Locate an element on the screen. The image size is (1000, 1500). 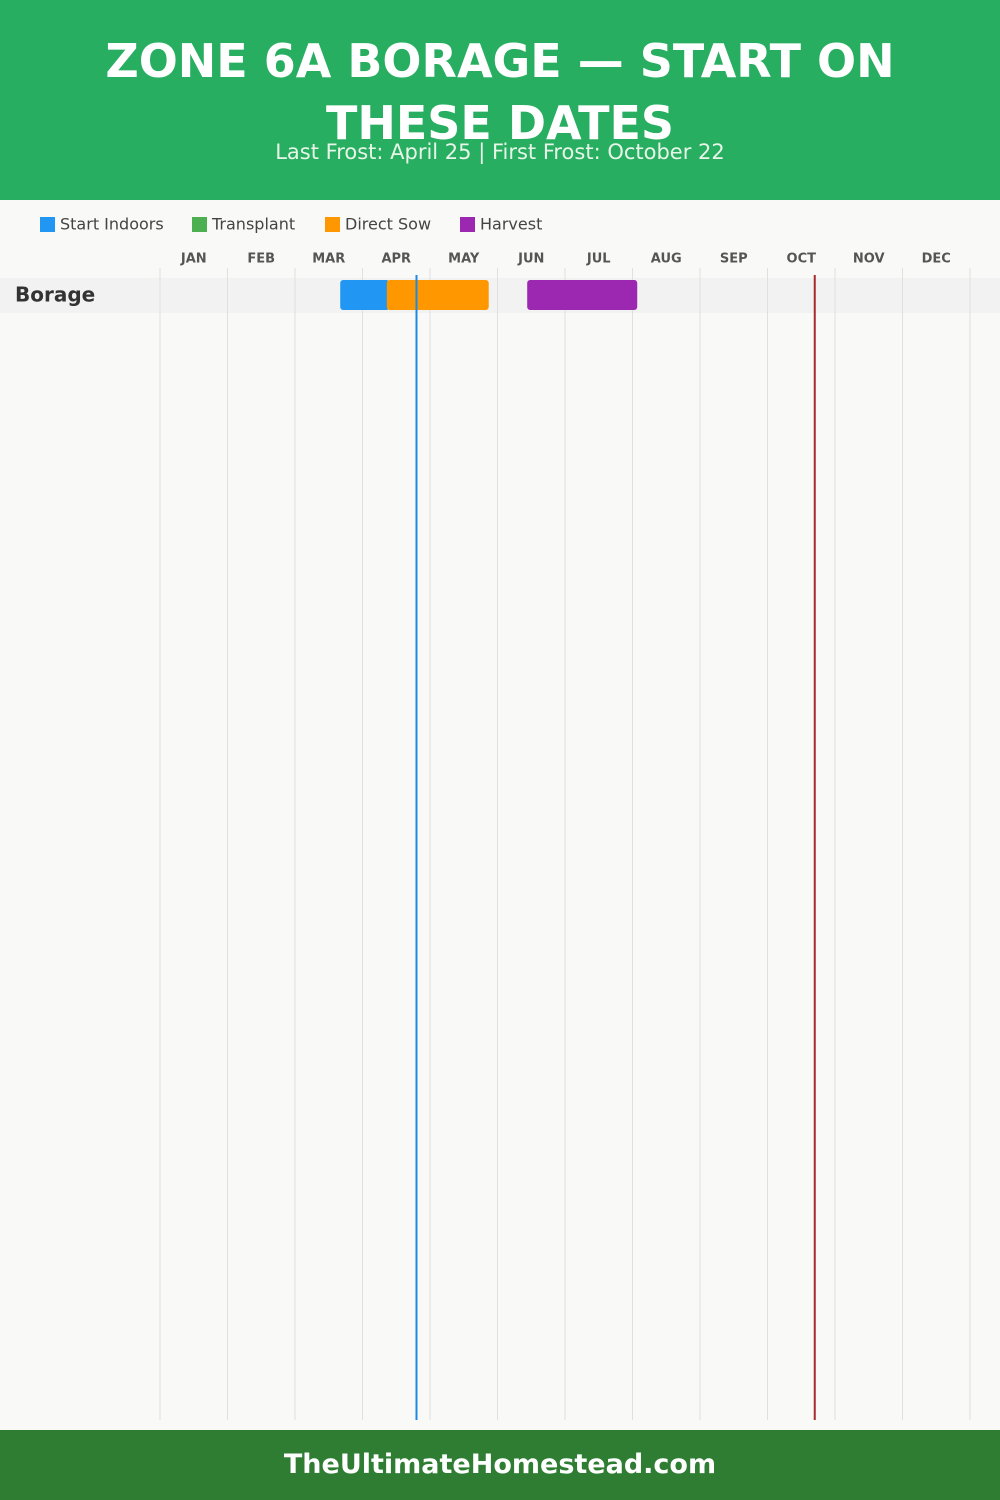
x-tick-label: FEB is located at coordinates (261, 259).